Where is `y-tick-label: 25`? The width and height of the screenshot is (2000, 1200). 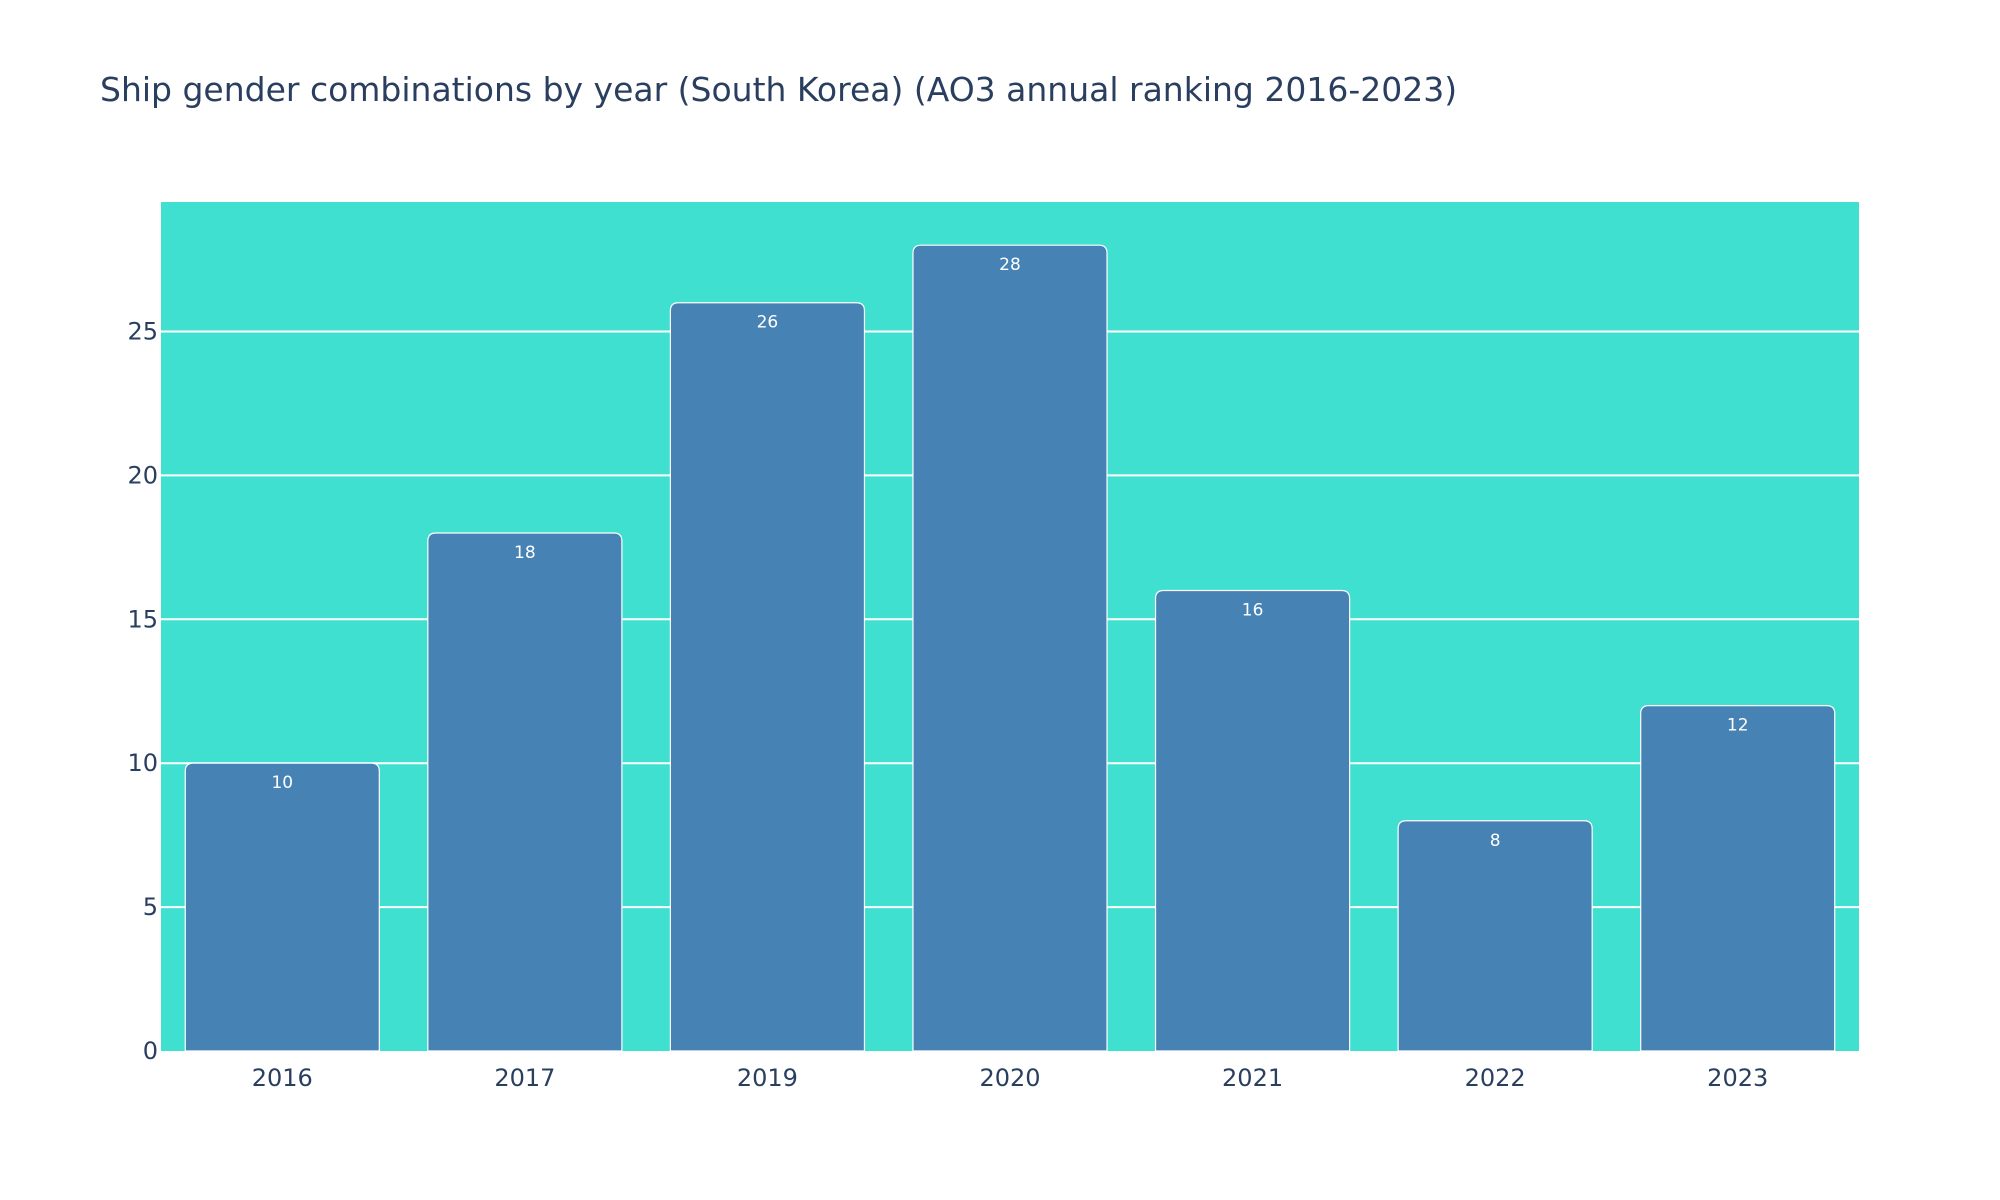 y-tick-label: 25 is located at coordinates (142, 332).